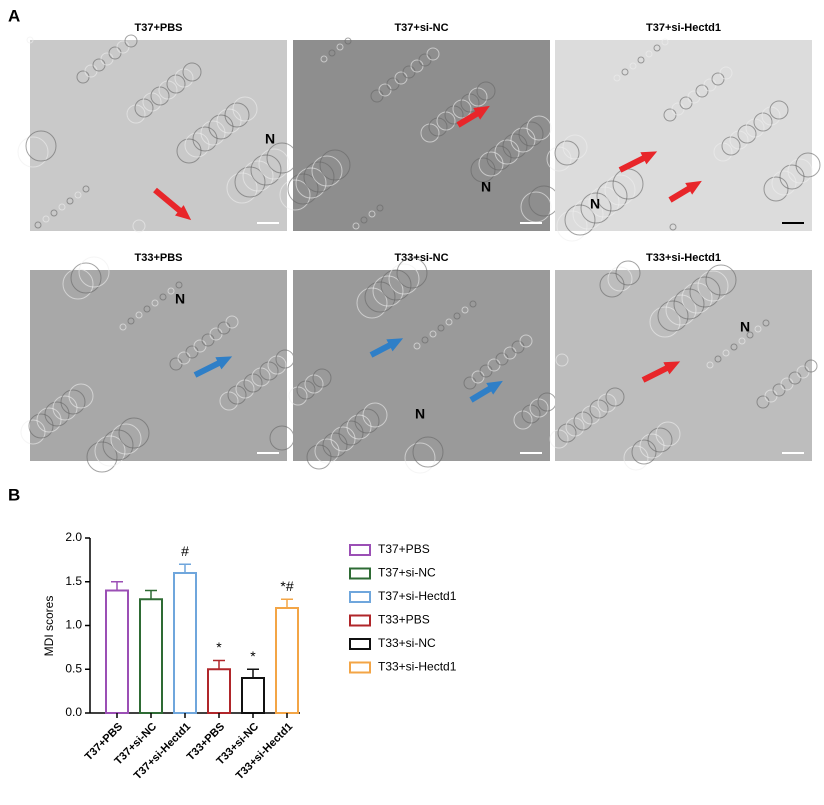 This screenshot has width=824, height=805. I want to click on significance-mark: #, so click(185, 551).